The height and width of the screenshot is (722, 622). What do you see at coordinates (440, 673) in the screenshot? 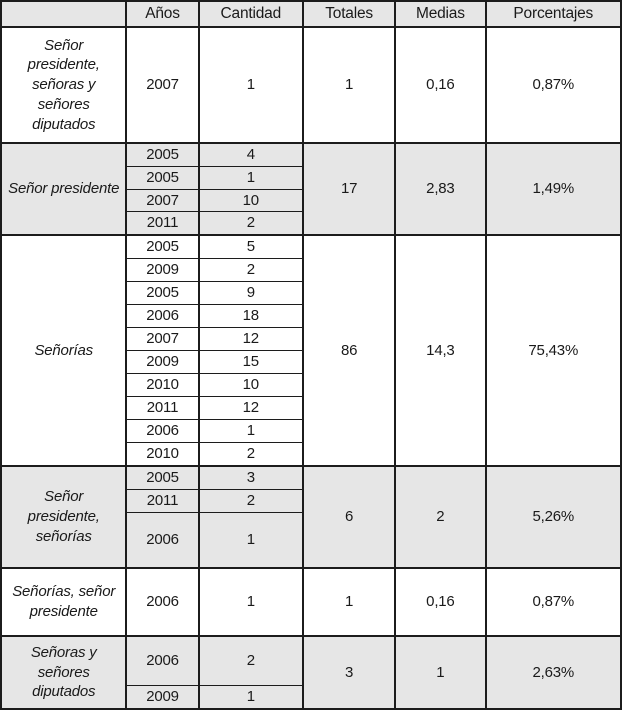
I see `medias-cell: 1` at bounding box center [440, 673].